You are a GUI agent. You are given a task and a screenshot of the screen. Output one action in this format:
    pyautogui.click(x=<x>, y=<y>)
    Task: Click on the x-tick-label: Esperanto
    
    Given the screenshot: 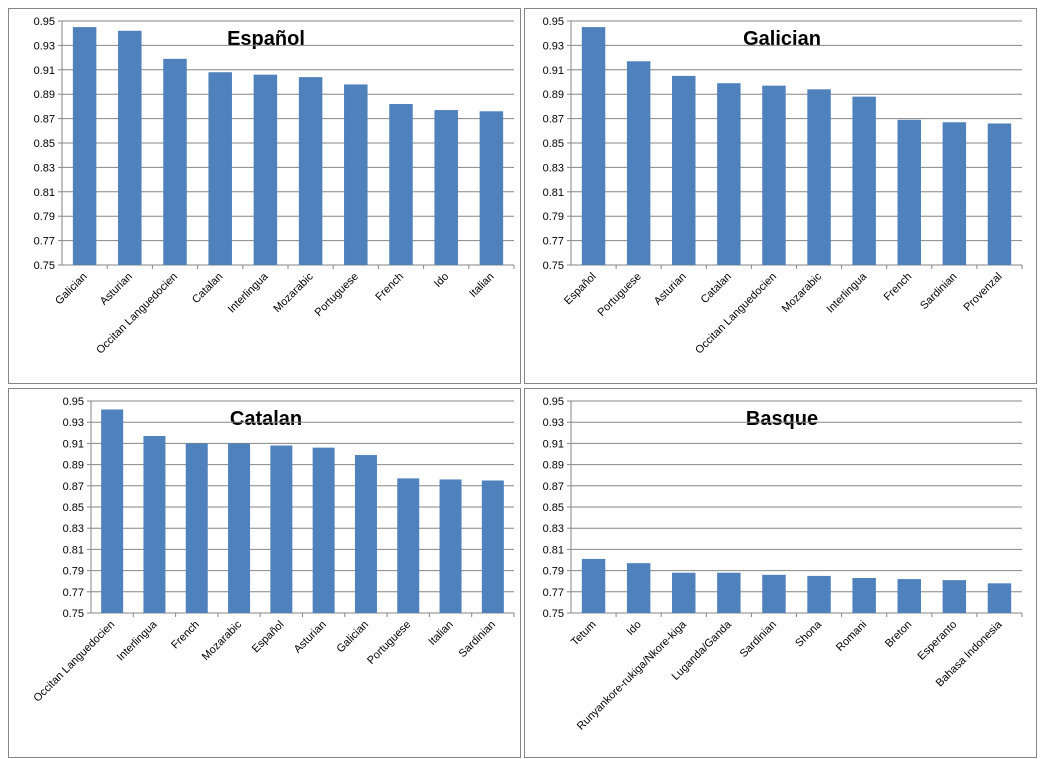 What is the action you would take?
    pyautogui.click(x=938, y=641)
    